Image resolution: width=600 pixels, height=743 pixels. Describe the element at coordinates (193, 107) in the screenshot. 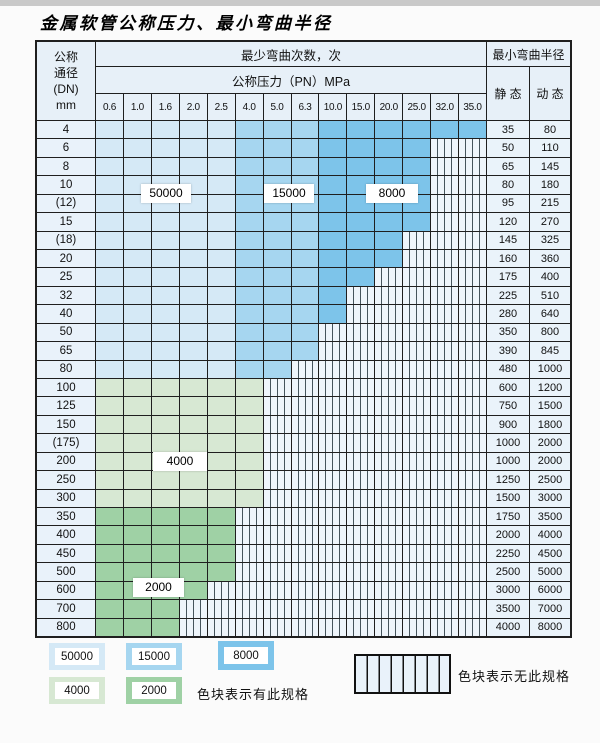

I see `pressure-tick: 2.0` at that location.